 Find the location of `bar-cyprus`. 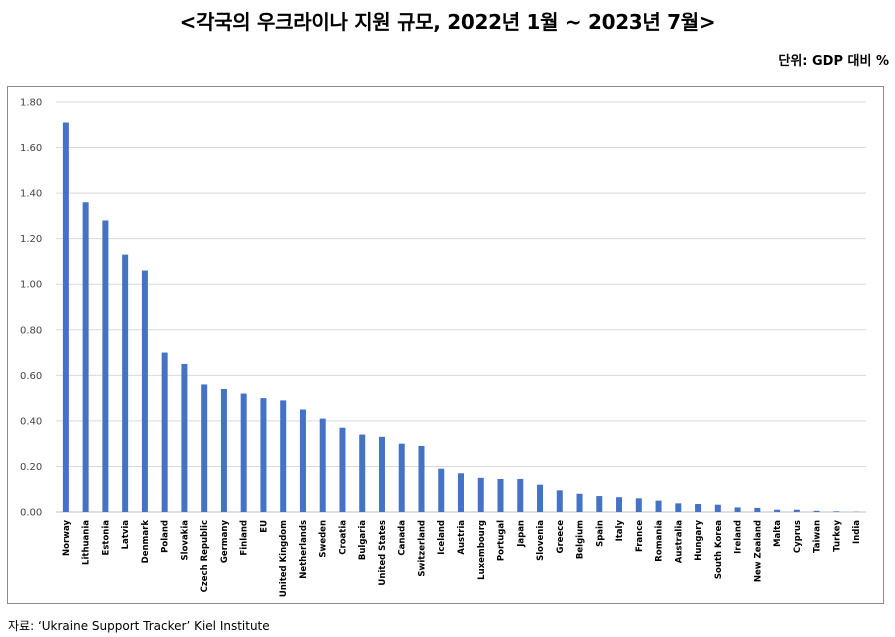

bar-cyprus is located at coordinates (796, 510).